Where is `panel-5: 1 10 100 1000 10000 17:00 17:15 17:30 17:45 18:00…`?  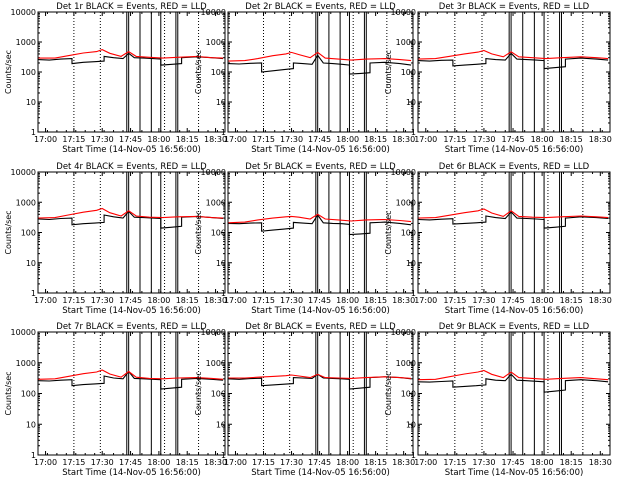 panel-5: 1 10 100 1000 10000 17:00 17:15 17:30 17:45 18:00… is located at coordinates (304, 239).